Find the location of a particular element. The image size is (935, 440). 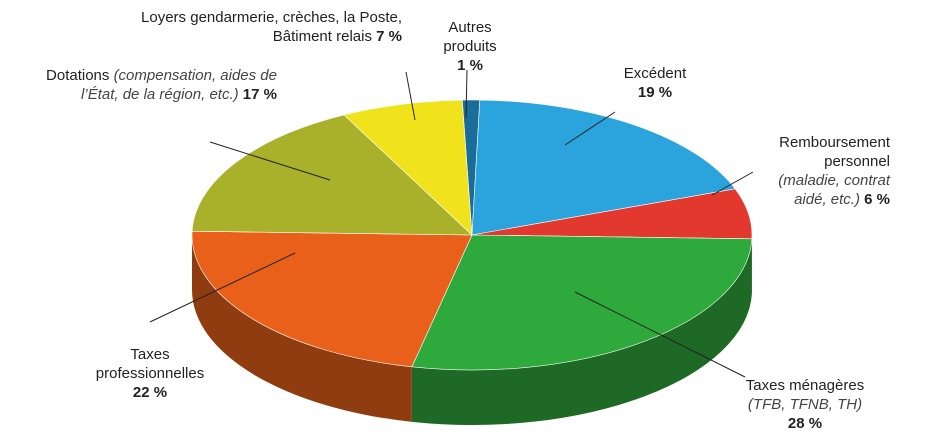

slice-label: Taxes professionnelles 22 % is located at coordinates (150, 373).